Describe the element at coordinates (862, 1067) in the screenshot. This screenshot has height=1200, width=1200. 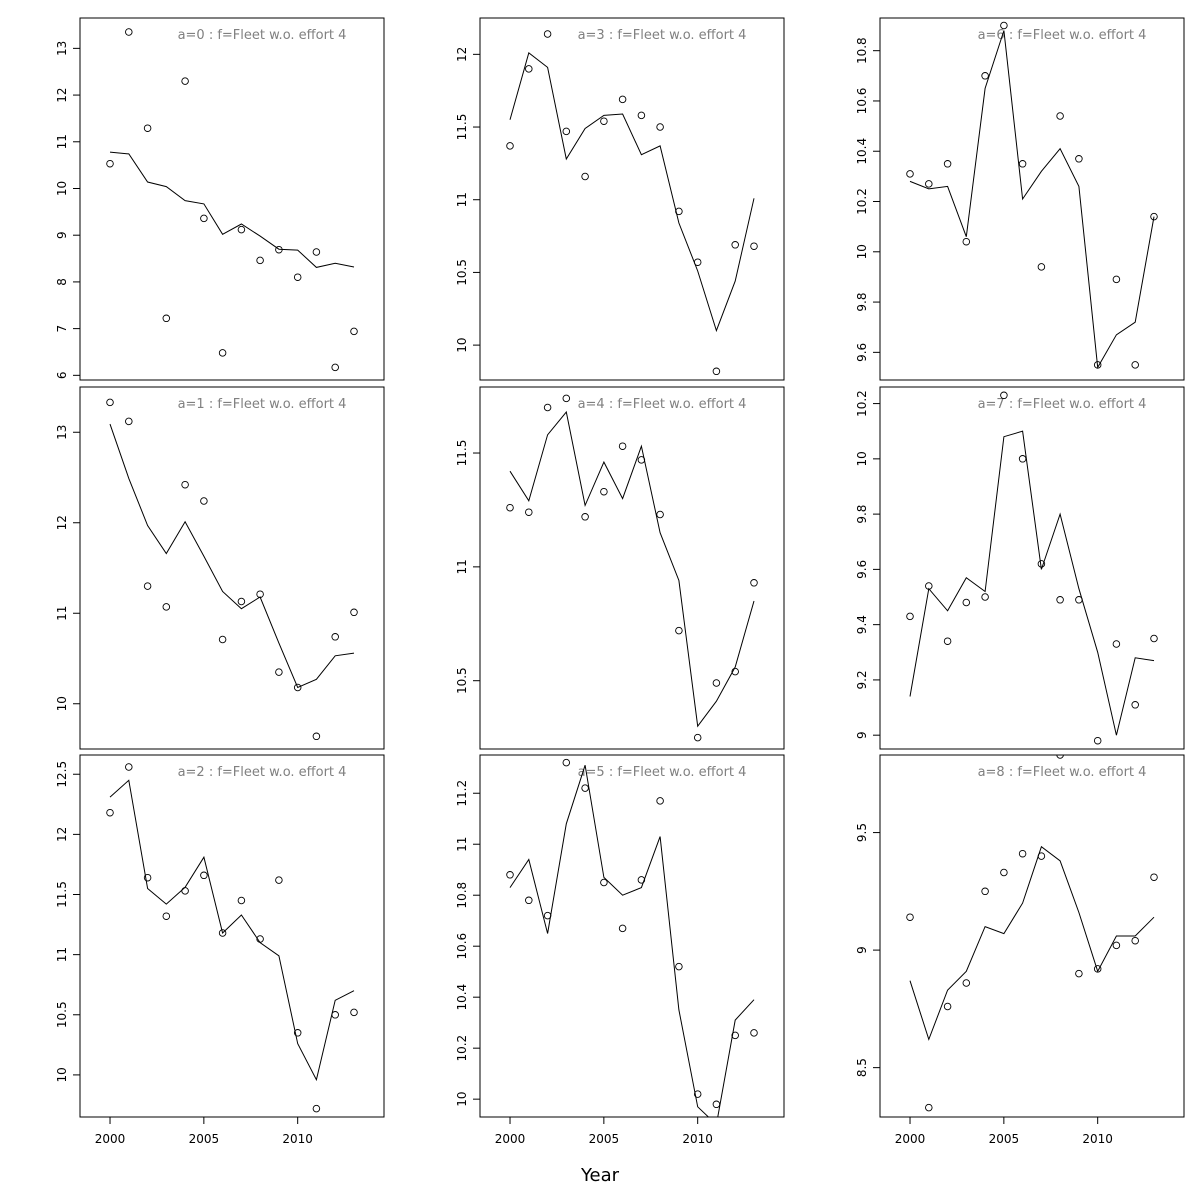
I see `y-tick-label: 8.5` at that location.